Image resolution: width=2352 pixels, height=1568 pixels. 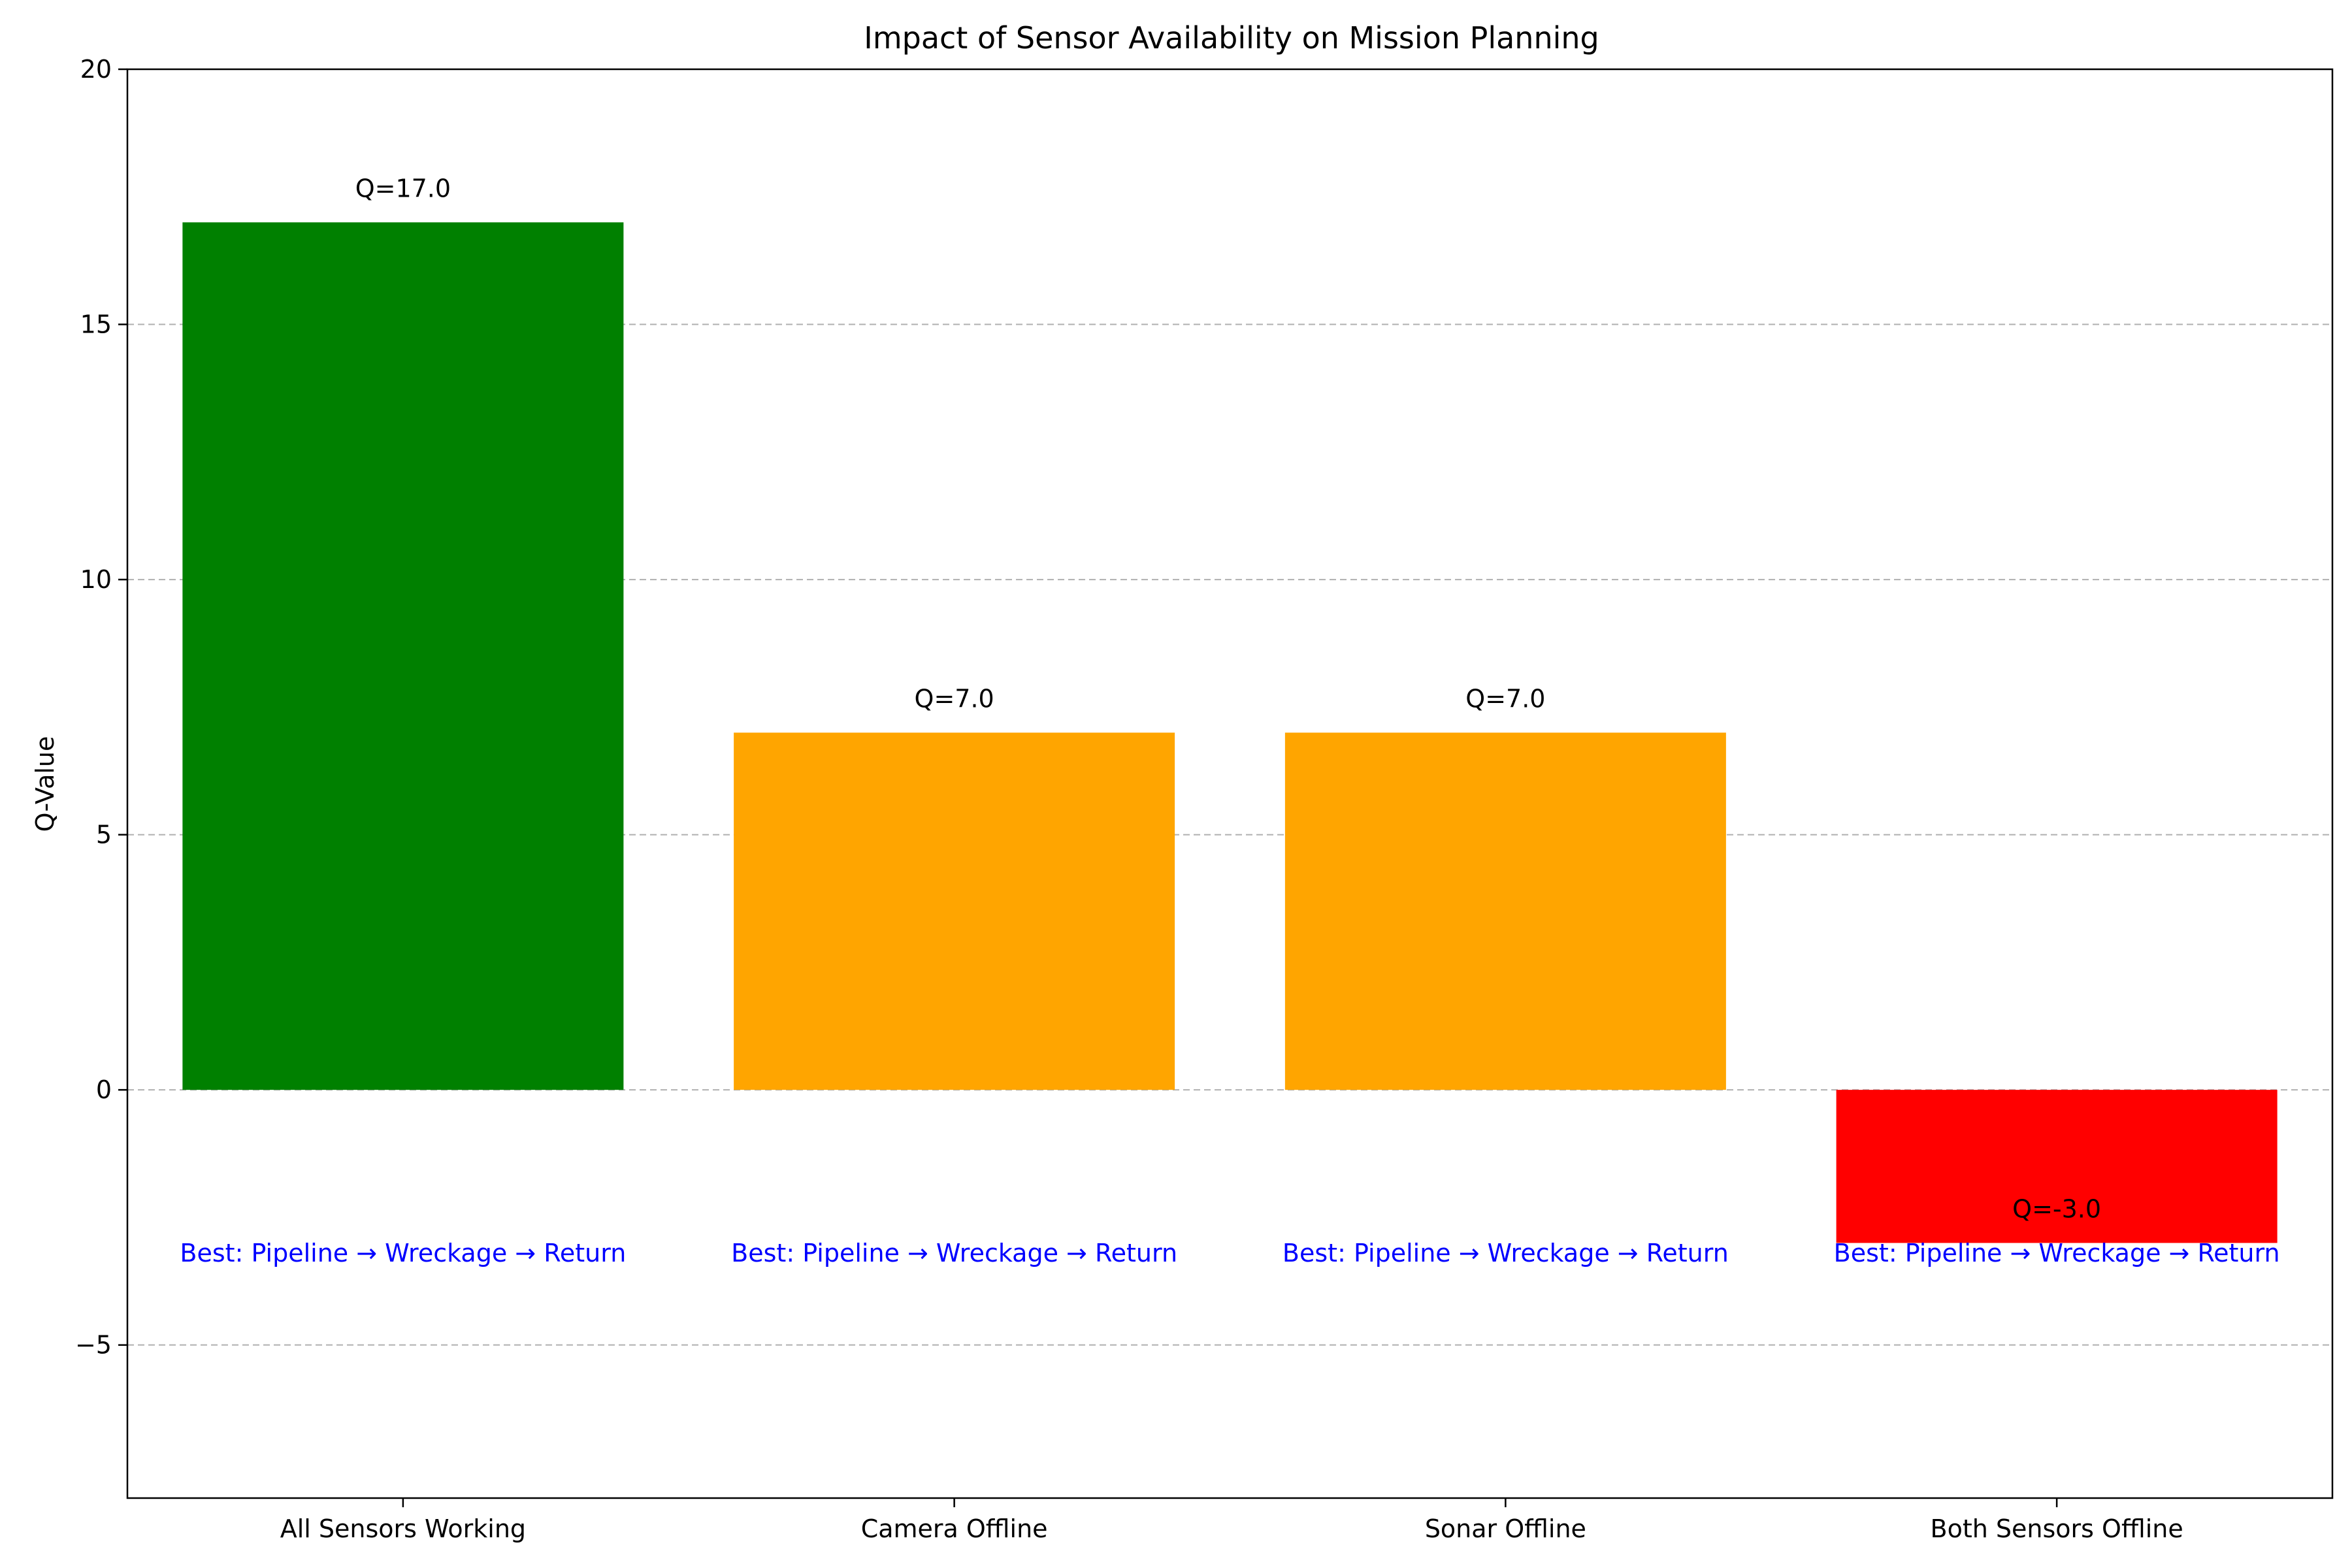 What do you see at coordinates (96, 69) in the screenshot?
I see `y-tick-label: 20` at bounding box center [96, 69].